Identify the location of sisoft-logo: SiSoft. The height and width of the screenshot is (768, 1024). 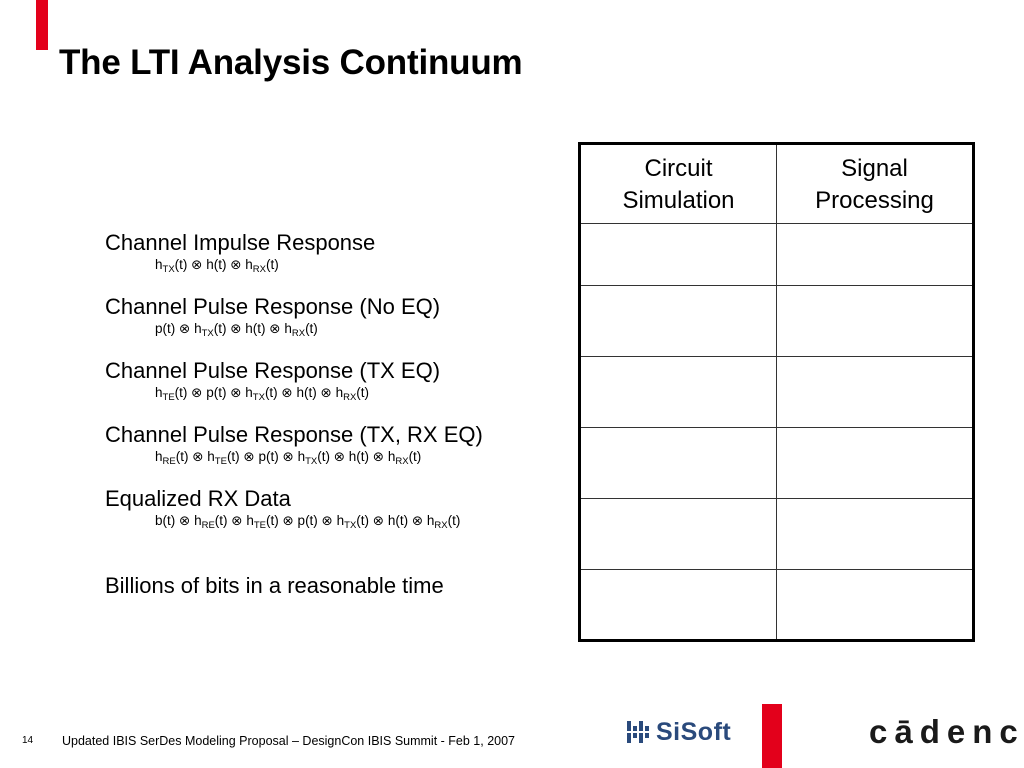
(679, 732).